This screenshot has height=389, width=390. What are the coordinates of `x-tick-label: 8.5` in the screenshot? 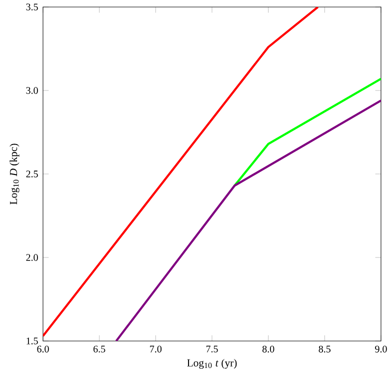 It's located at (324, 349).